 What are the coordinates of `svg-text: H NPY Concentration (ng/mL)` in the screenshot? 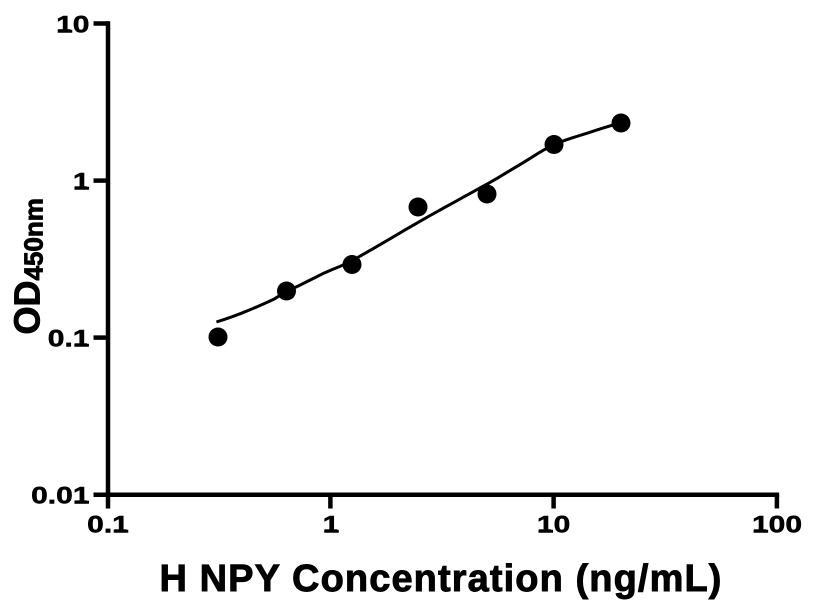 It's located at (440, 579).